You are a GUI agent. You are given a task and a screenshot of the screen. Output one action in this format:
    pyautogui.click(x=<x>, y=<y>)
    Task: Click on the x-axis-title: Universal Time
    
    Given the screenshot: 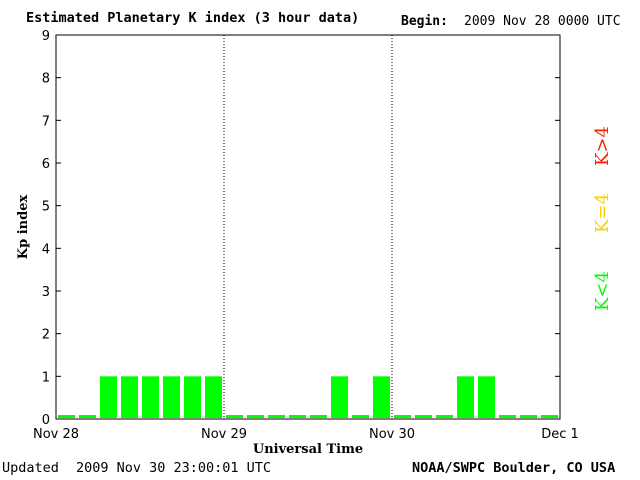 What is the action you would take?
    pyautogui.click(x=308, y=449)
    